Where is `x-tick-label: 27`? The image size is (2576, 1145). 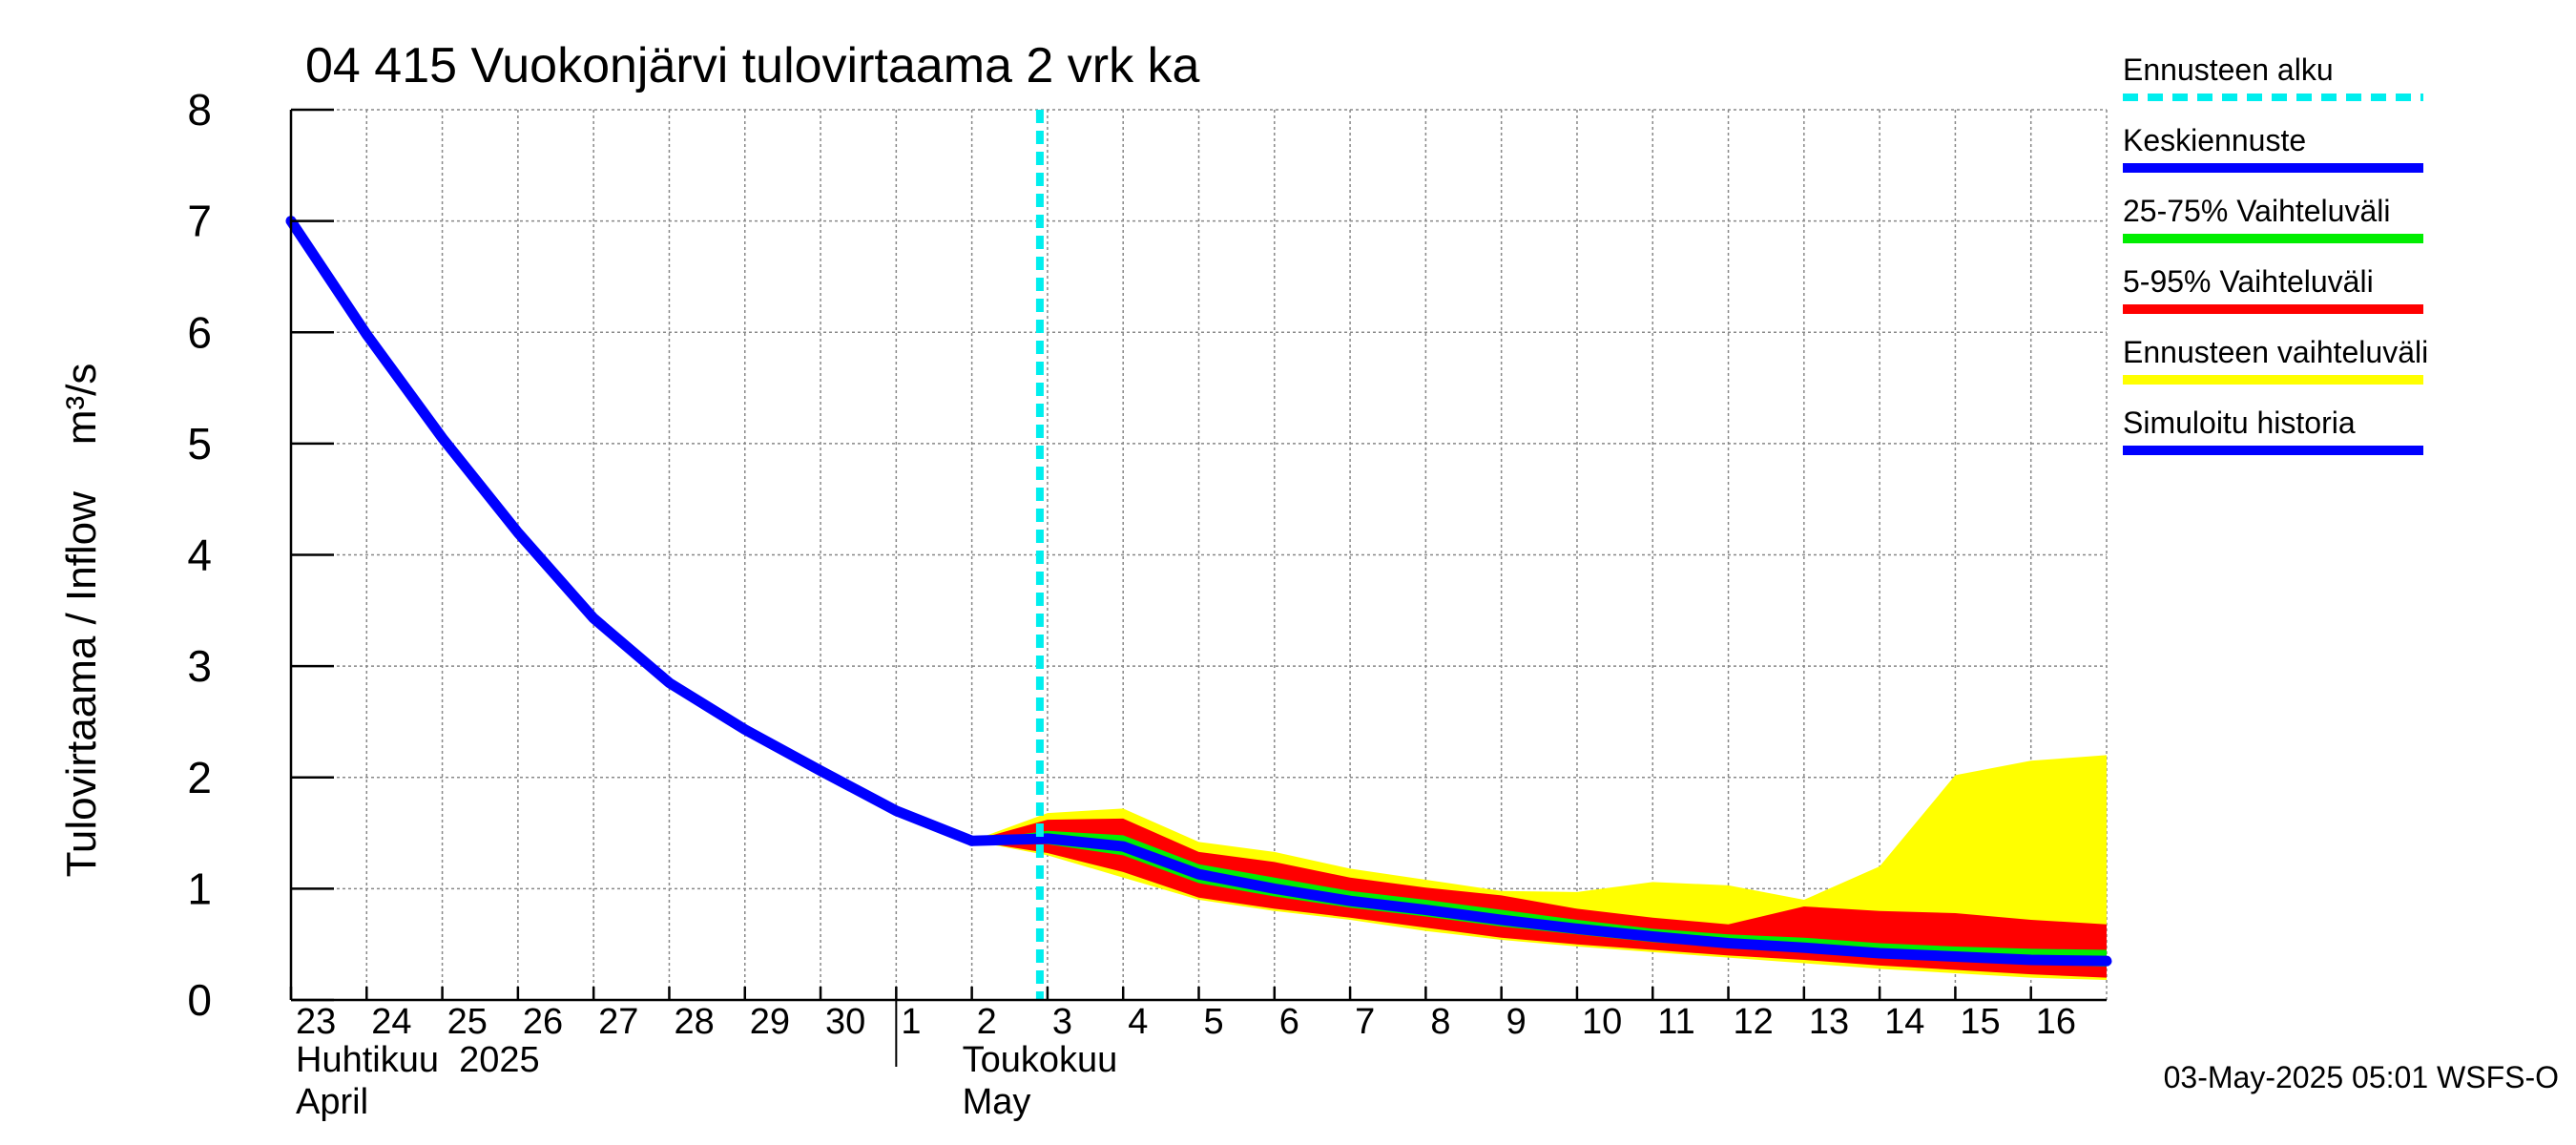
x-tick-label: 27 is located at coordinates (618, 1022).